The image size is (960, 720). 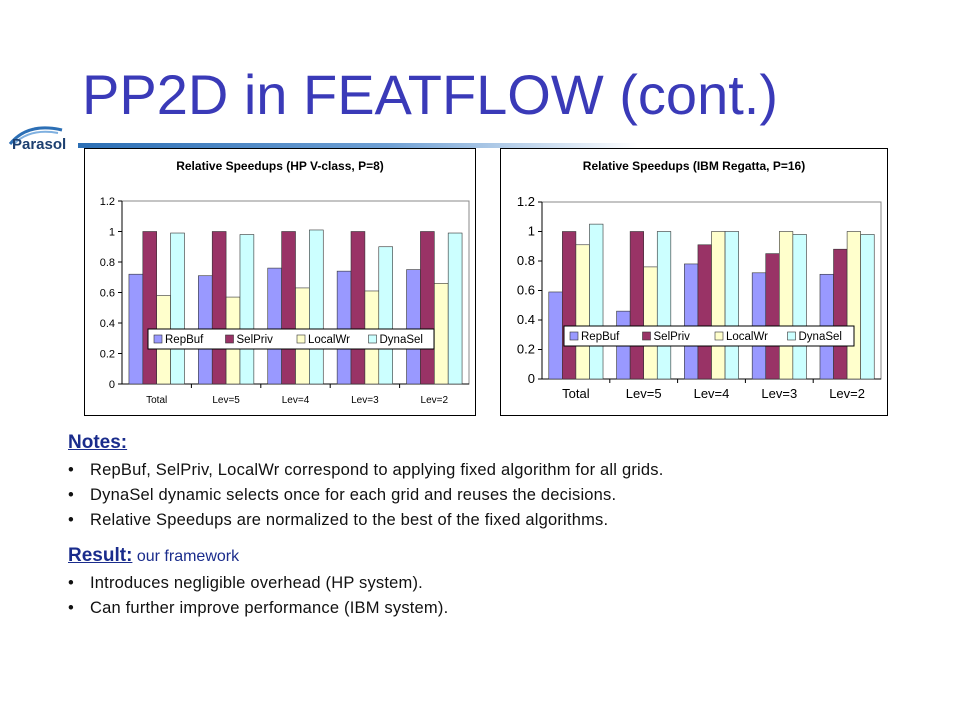 What do you see at coordinates (98, 442) in the screenshot?
I see `notes-heading: Notes:` at bounding box center [98, 442].